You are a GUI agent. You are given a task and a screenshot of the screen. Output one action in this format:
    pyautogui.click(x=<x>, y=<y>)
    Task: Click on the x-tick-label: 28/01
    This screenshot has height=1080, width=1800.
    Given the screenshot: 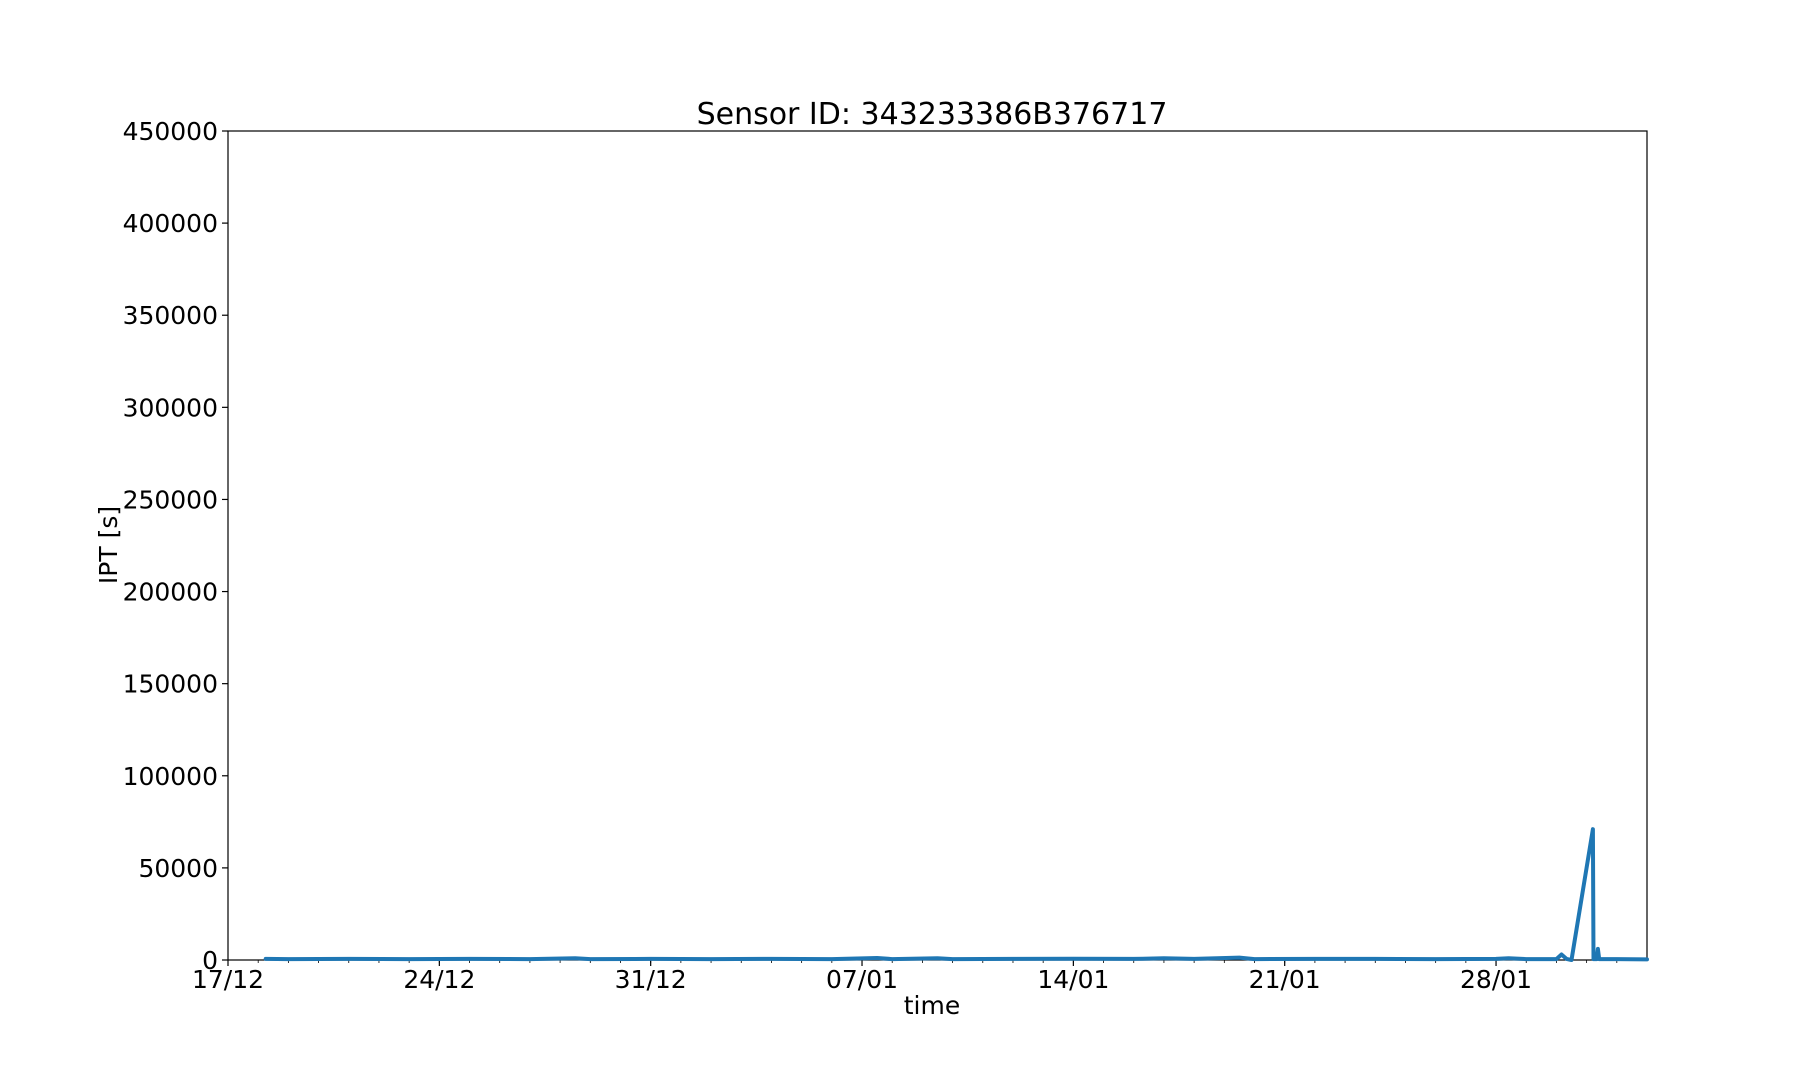 What is the action you would take?
    pyautogui.click(x=1496, y=979)
    